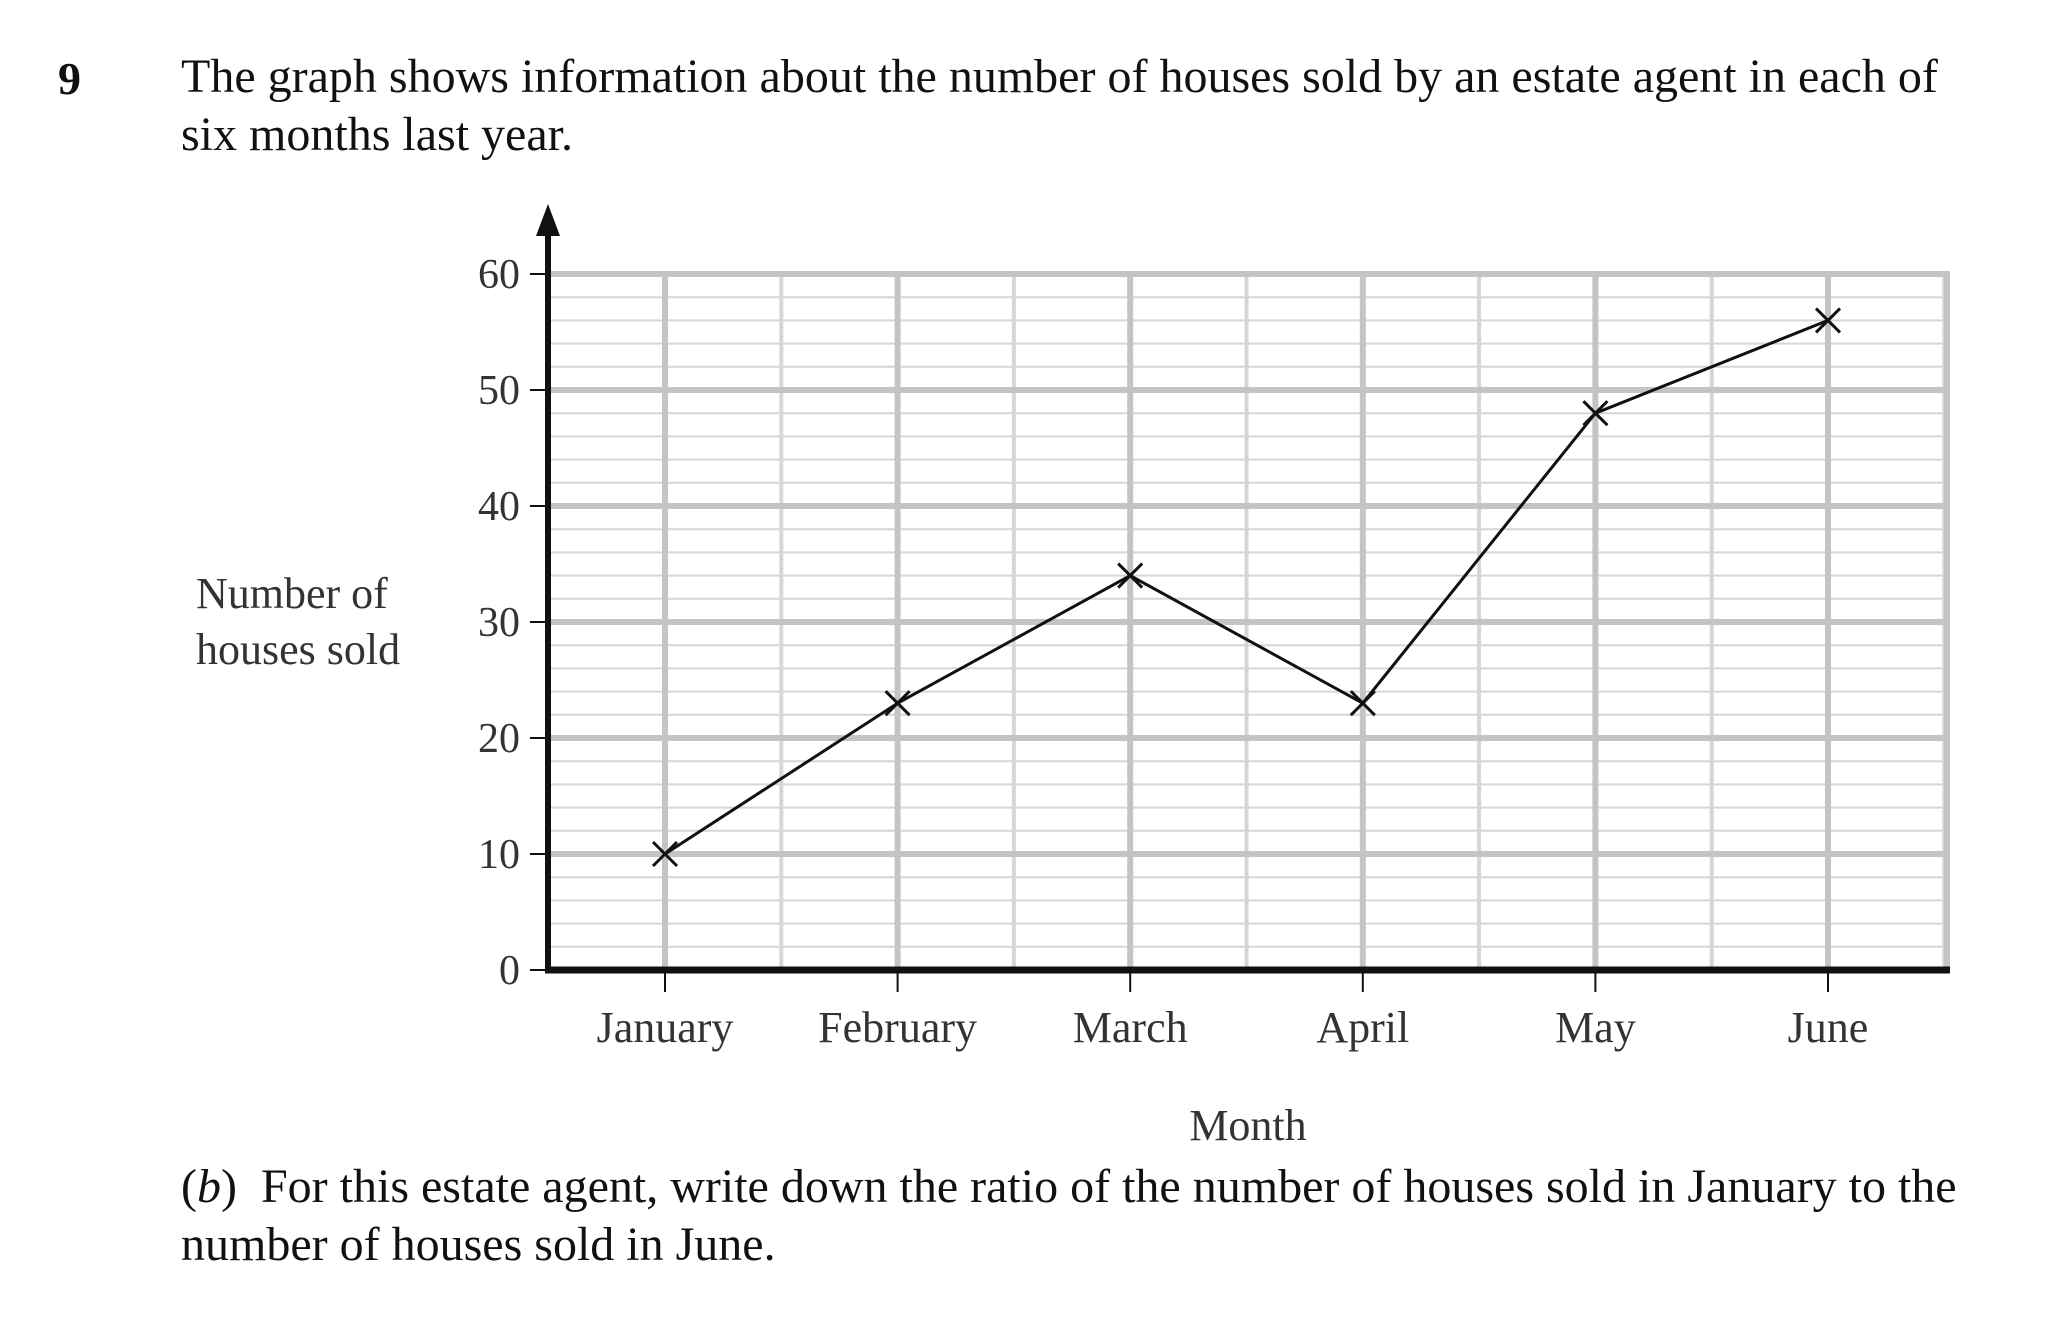  I want to click on y-tick-label: 40, so click(499, 507).